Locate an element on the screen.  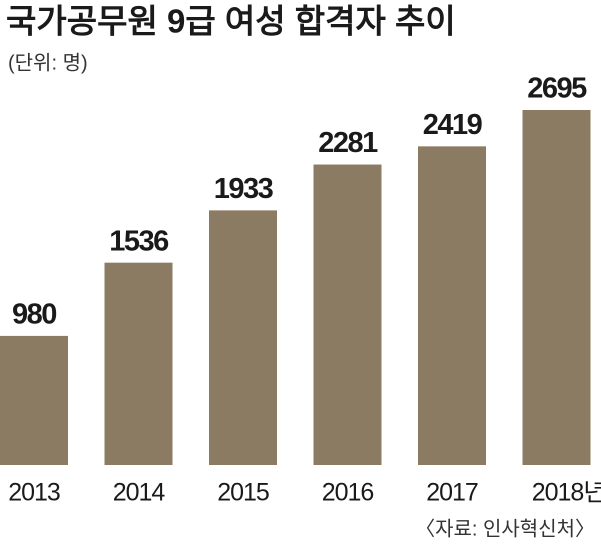
x-tick-label: 2017 is located at coordinates (452, 493).